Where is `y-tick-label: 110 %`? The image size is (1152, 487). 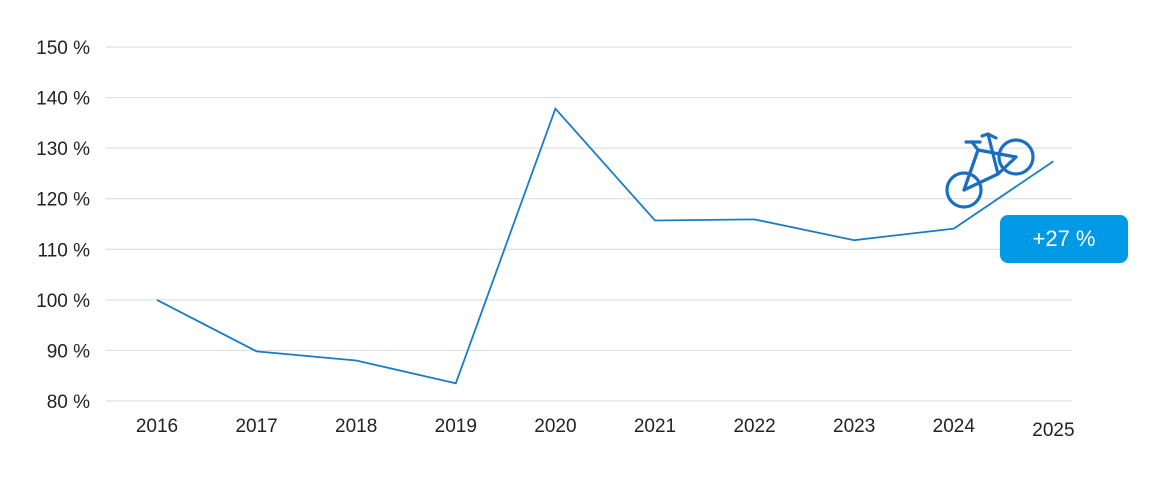
y-tick-label: 110 % is located at coordinates (64, 250).